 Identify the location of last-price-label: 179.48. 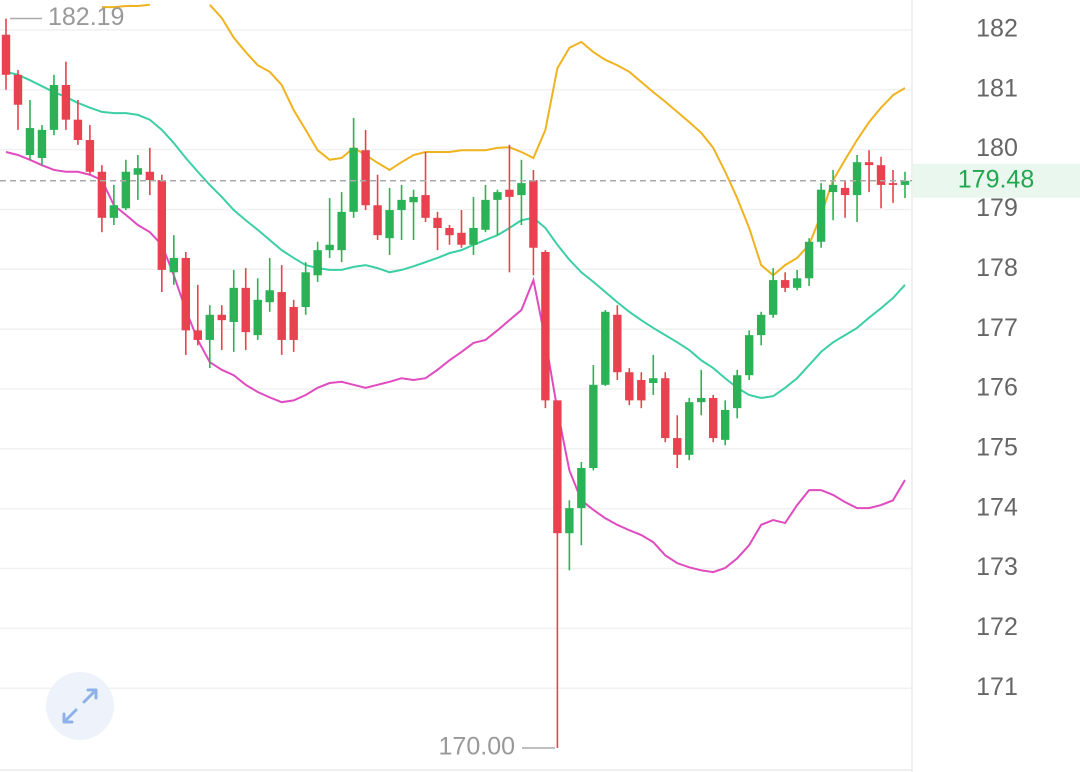
(996, 179).